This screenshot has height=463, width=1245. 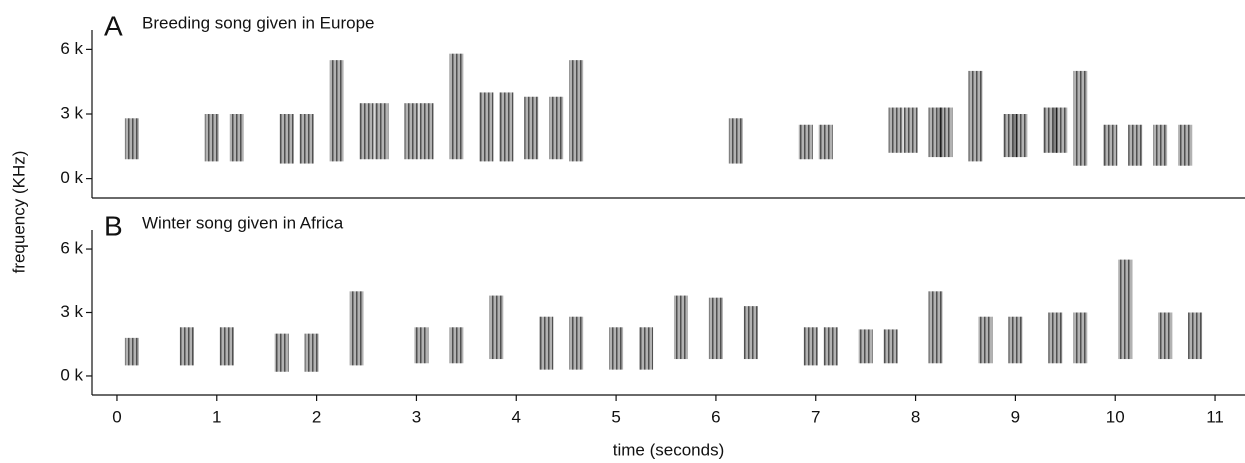 What do you see at coordinates (18, 212) in the screenshot?
I see `y-axis-label: frequency (KHz)` at bounding box center [18, 212].